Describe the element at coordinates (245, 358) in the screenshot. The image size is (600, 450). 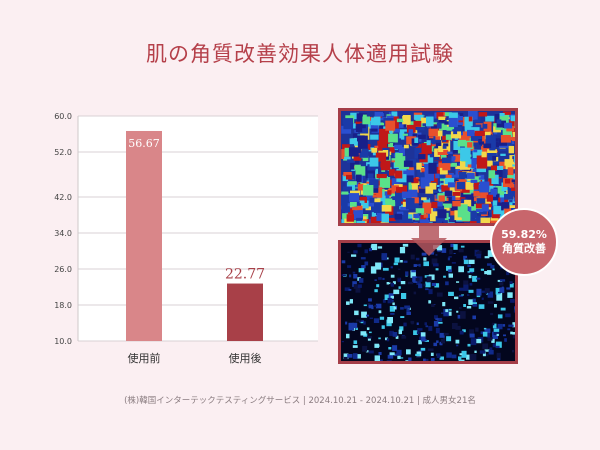
I see `x-category-label: 使用後` at that location.